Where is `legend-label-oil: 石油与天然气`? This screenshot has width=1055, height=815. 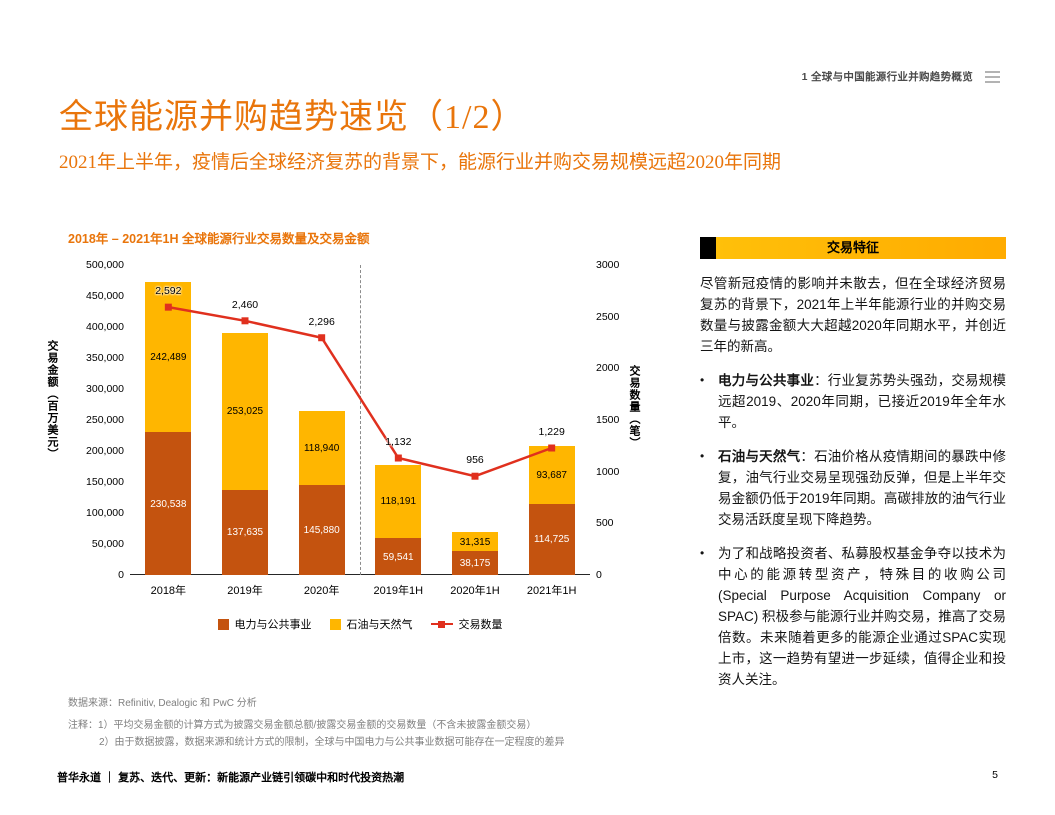 legend-label-oil: 石油与天然气 is located at coordinates (379, 625).